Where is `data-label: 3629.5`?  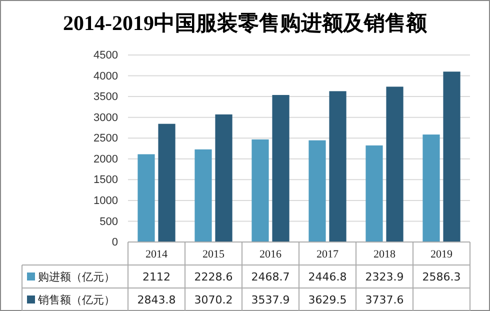 data-label: 3629.5 is located at coordinates (327, 300).